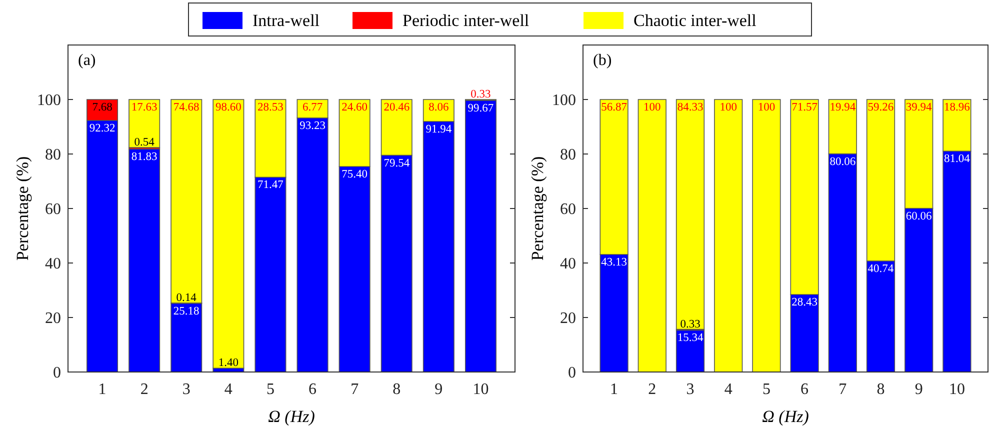  I want to click on data-label: 40.74, so click(881, 268).